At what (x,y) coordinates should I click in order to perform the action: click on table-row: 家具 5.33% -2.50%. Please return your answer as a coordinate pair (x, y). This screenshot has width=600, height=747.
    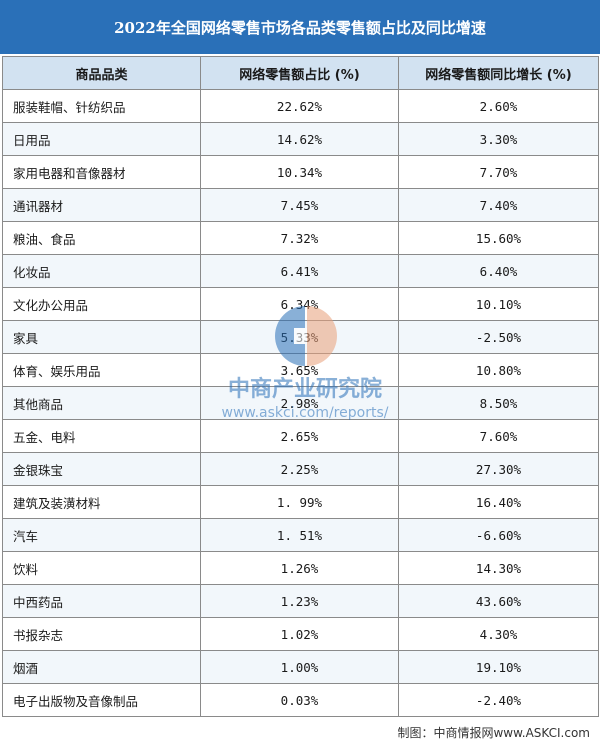
    Looking at the image, I should click on (300, 337).